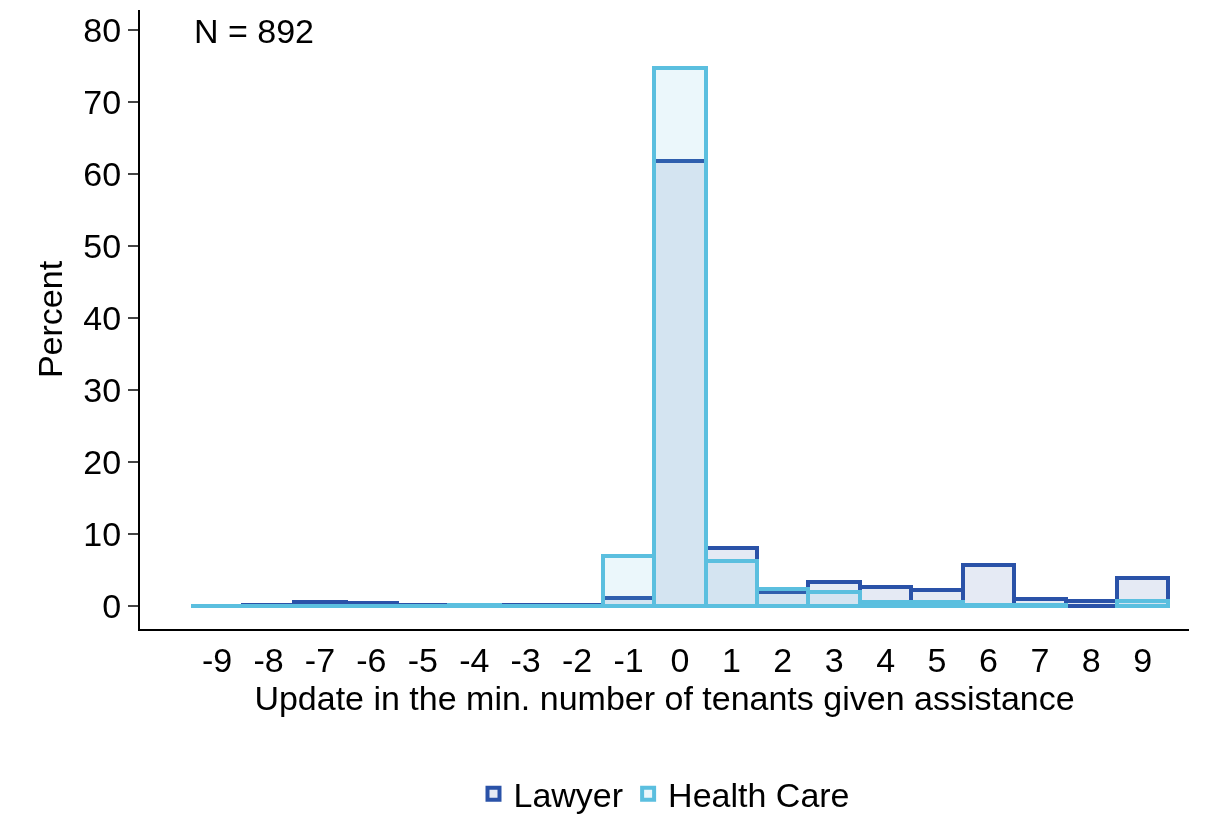 This screenshot has width=1209, height=833. I want to click on y-tick-label: 20, so click(102, 461).